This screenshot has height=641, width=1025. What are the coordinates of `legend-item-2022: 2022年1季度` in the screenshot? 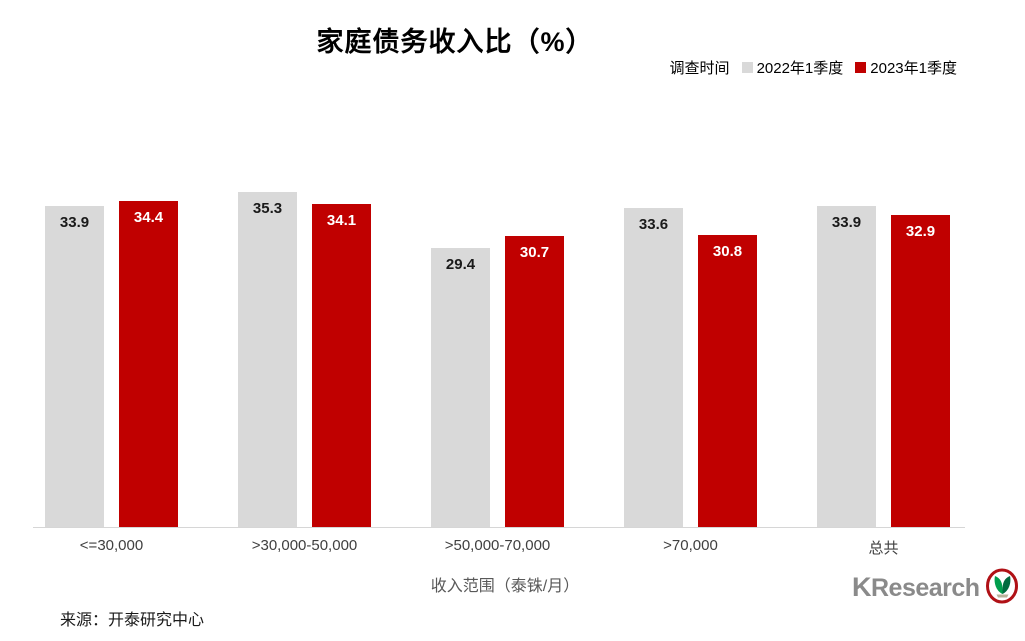 It's located at (792, 67).